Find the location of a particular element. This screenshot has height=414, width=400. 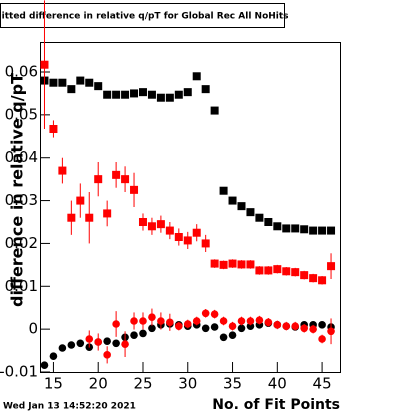

y-tick-label: 0.04 is located at coordinates (21, 157).